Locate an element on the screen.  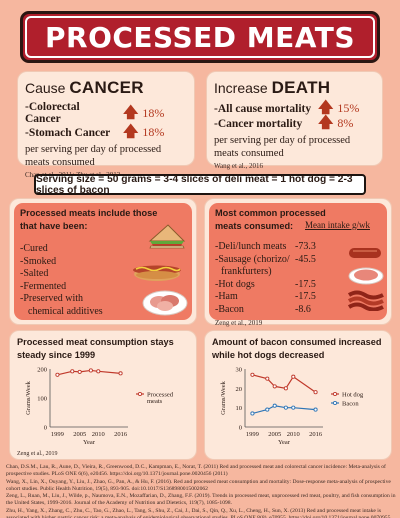
intake-header: Mean intake g/wk is located at coordinates (337, 225).